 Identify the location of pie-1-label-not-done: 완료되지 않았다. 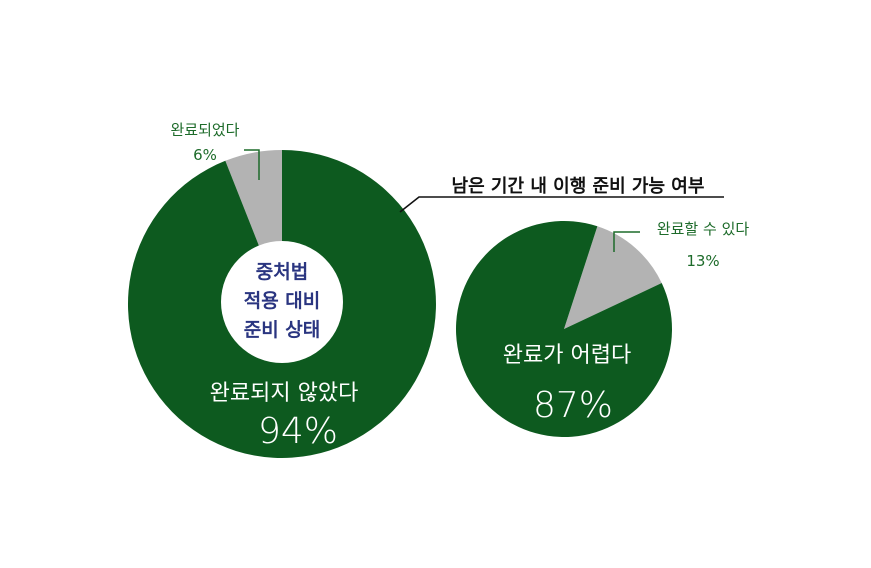
(284, 393).